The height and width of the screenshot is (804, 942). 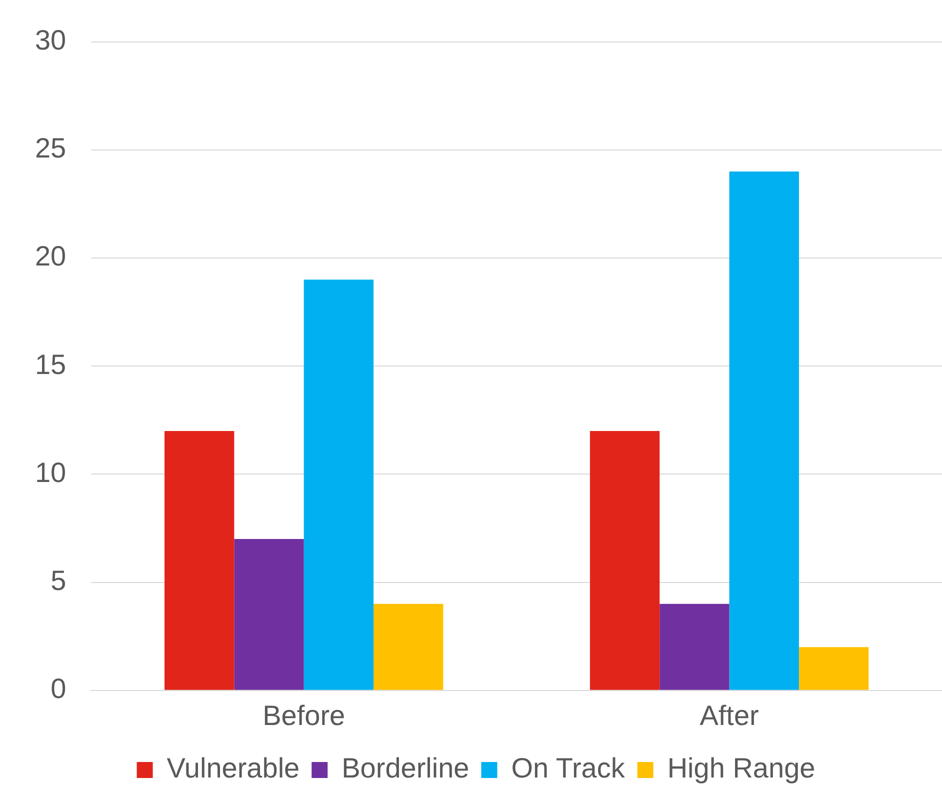 I want to click on y-tick-label: 0, so click(x=58, y=688).